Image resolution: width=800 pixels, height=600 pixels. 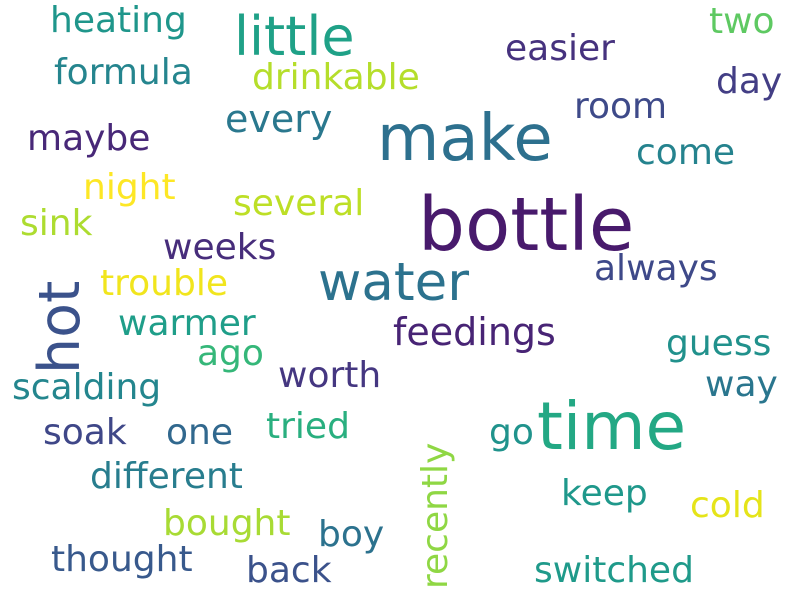 I want to click on word-drinkable: drinkable, so click(x=336, y=77).